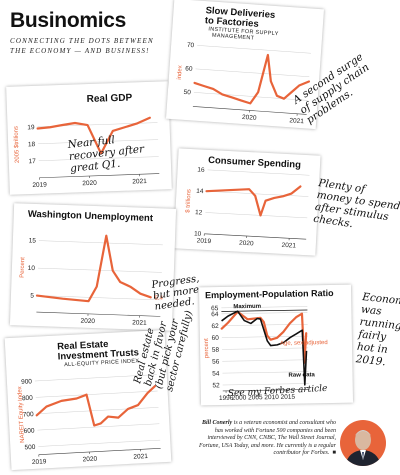  I want to click on legend-adjusted-label: Age, sex adjusted, so click(304, 343).